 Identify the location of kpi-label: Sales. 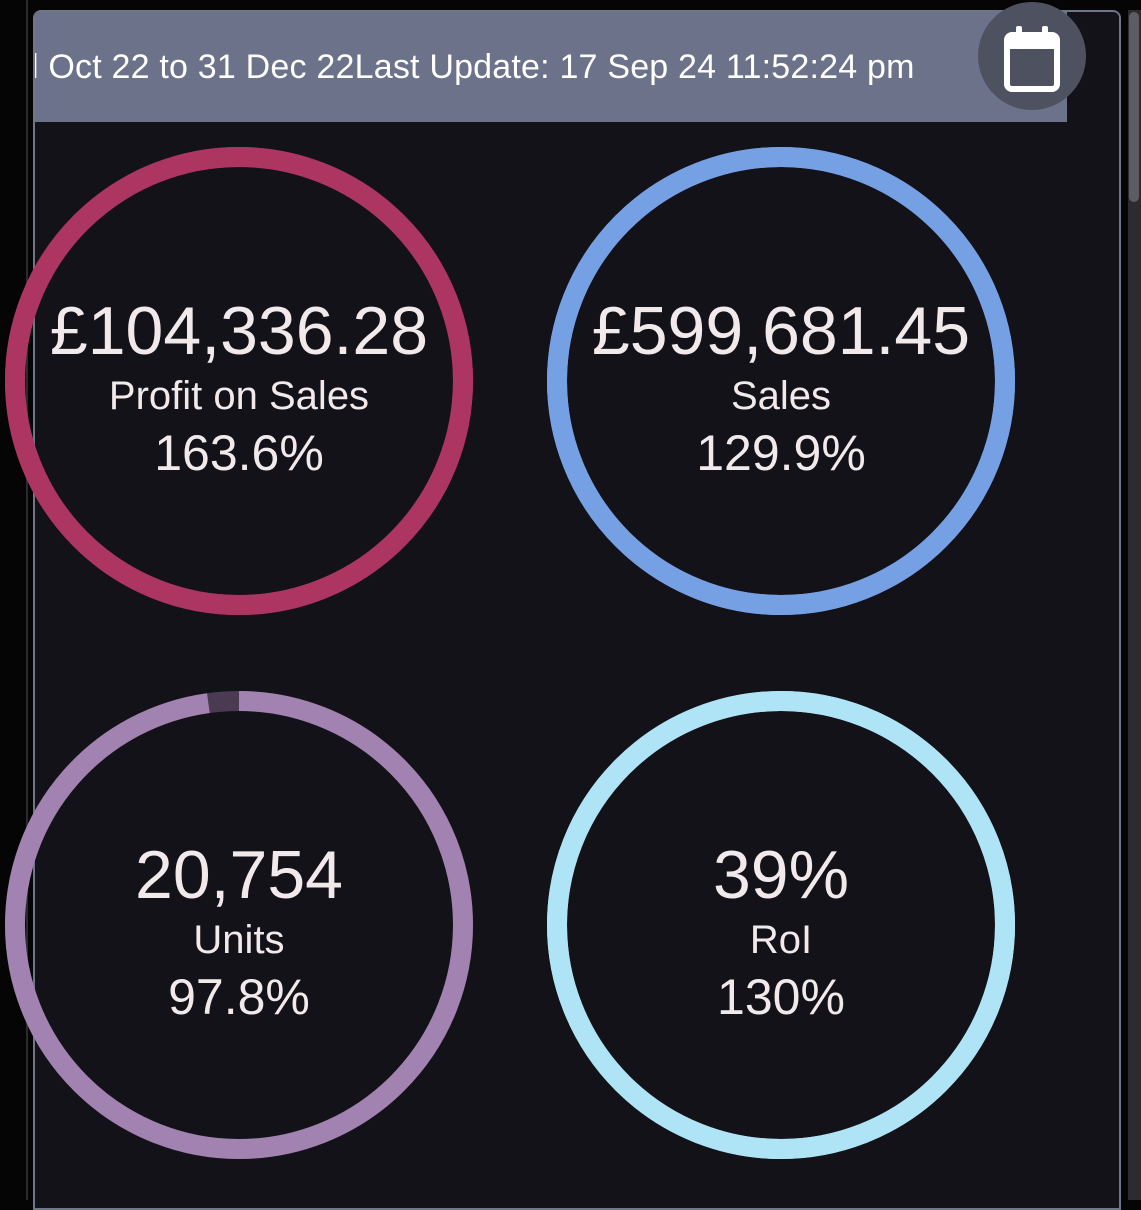
(781, 396).